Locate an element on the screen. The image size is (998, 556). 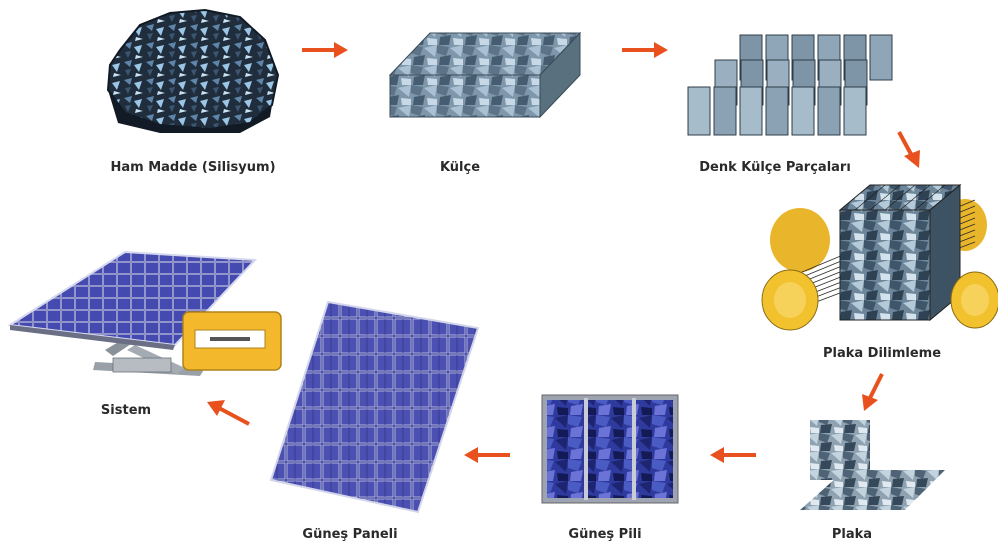
system-label: Sistem is located at coordinates (126, 410).